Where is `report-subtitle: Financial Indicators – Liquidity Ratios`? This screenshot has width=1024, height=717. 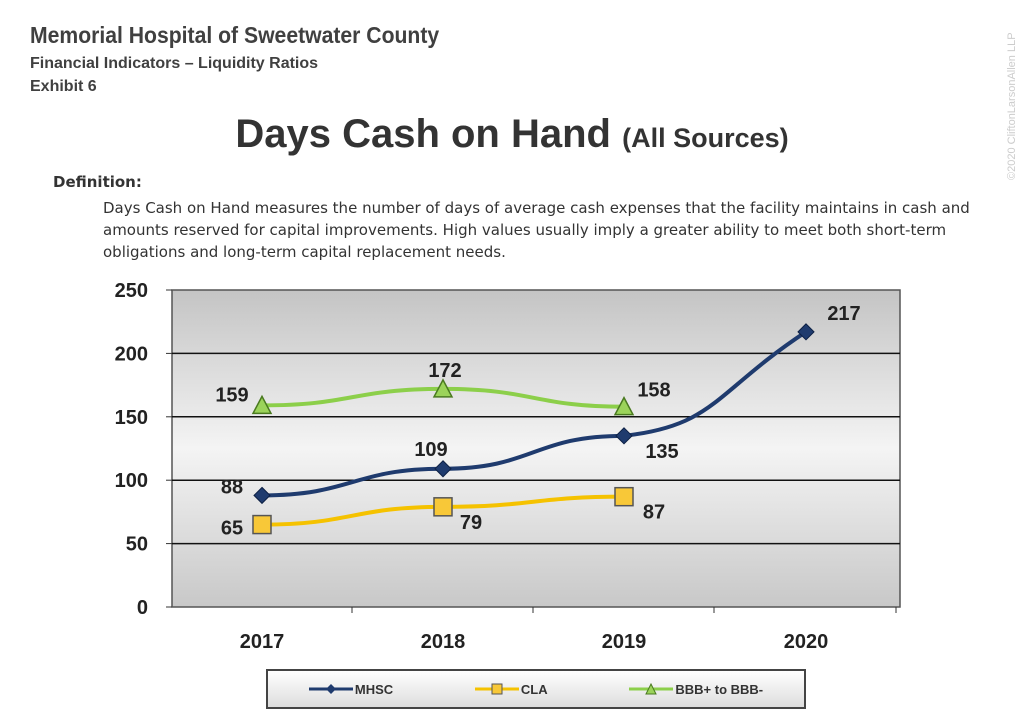 report-subtitle: Financial Indicators – Liquidity Ratios is located at coordinates (174, 63).